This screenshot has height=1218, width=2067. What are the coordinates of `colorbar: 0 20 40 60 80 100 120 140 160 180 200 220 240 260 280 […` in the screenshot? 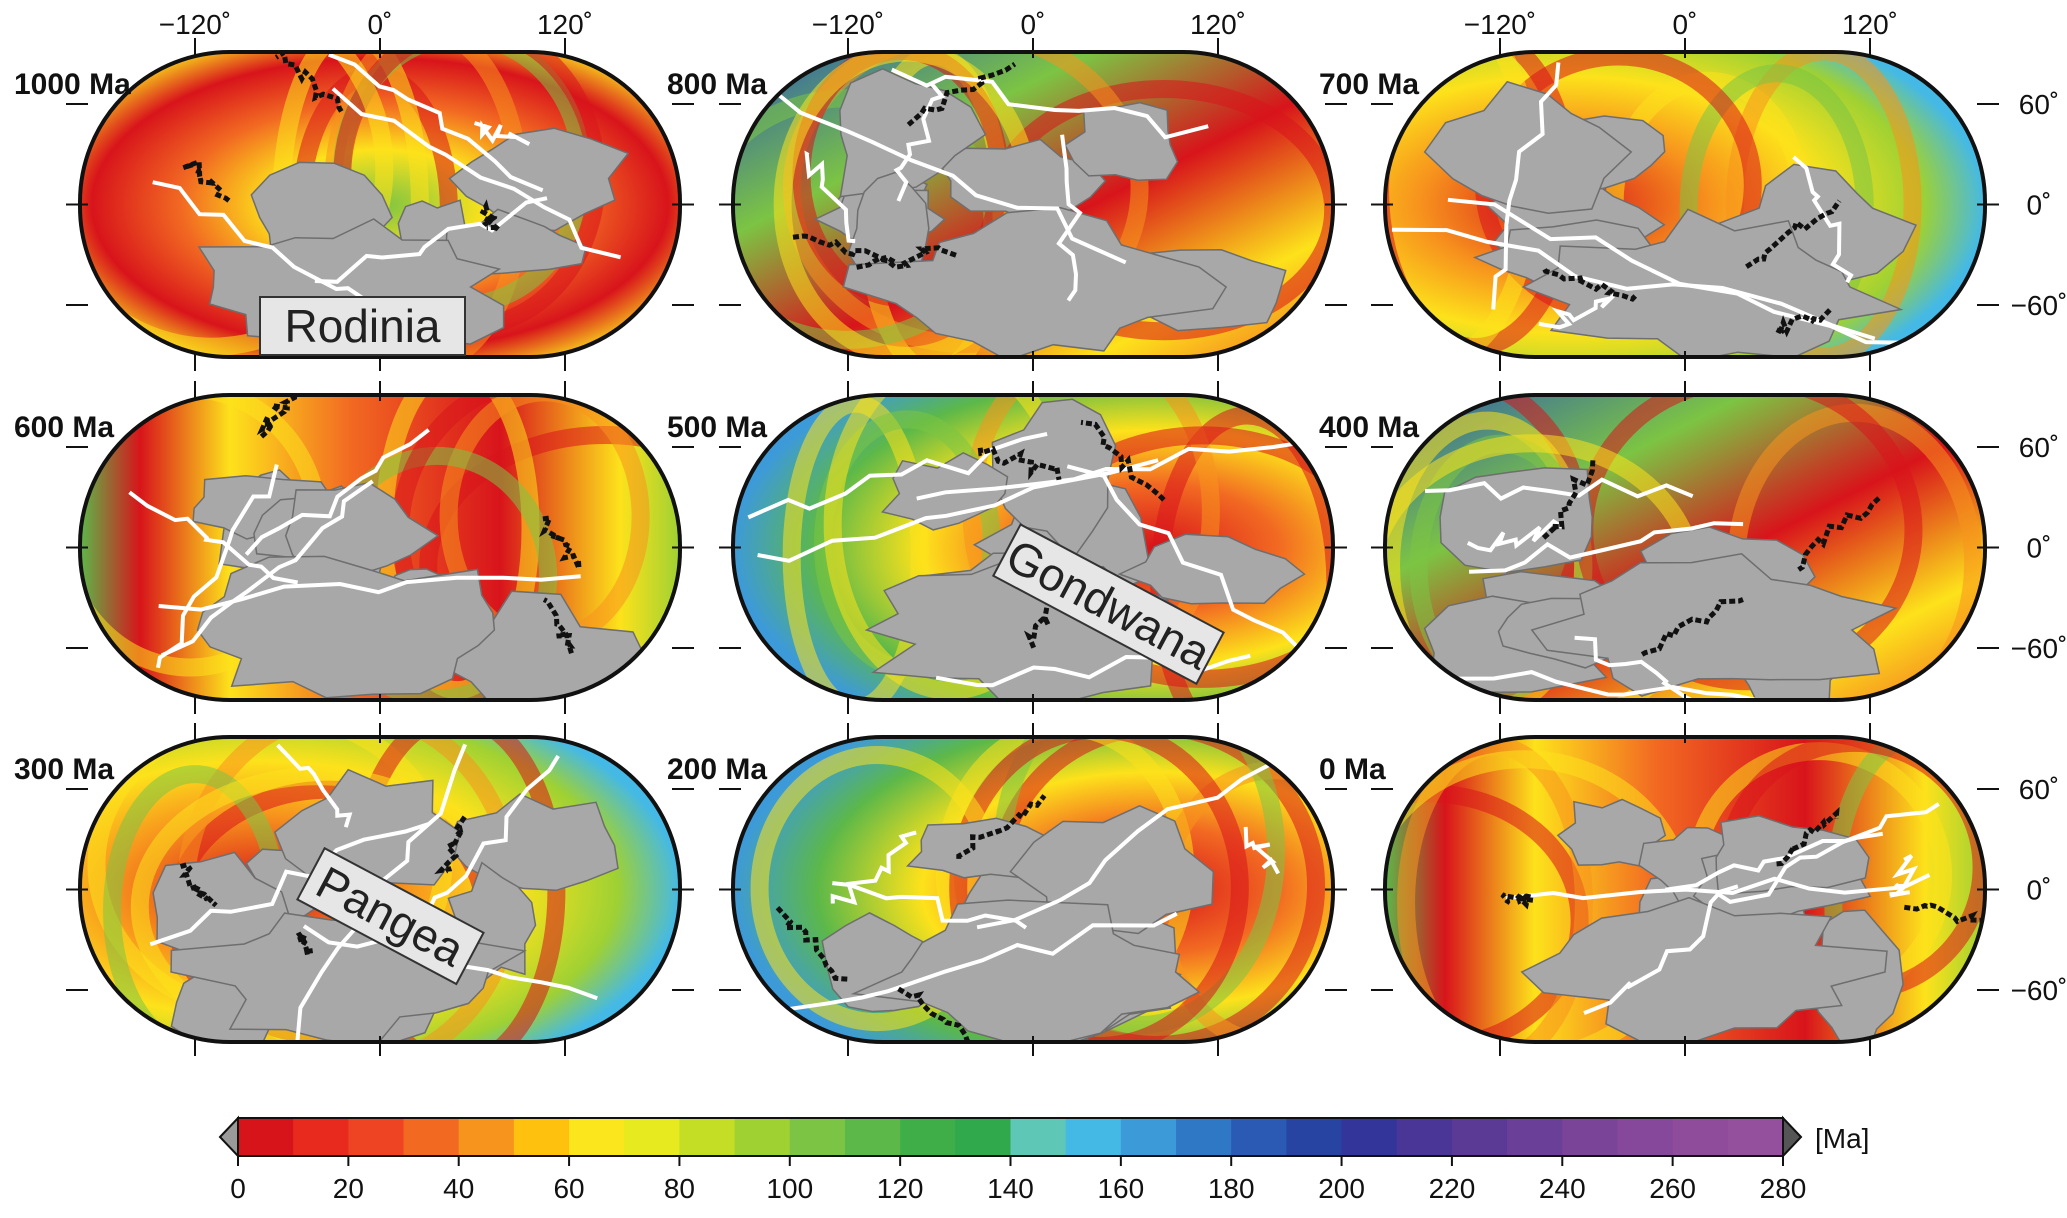 It's located at (1043, 1159).